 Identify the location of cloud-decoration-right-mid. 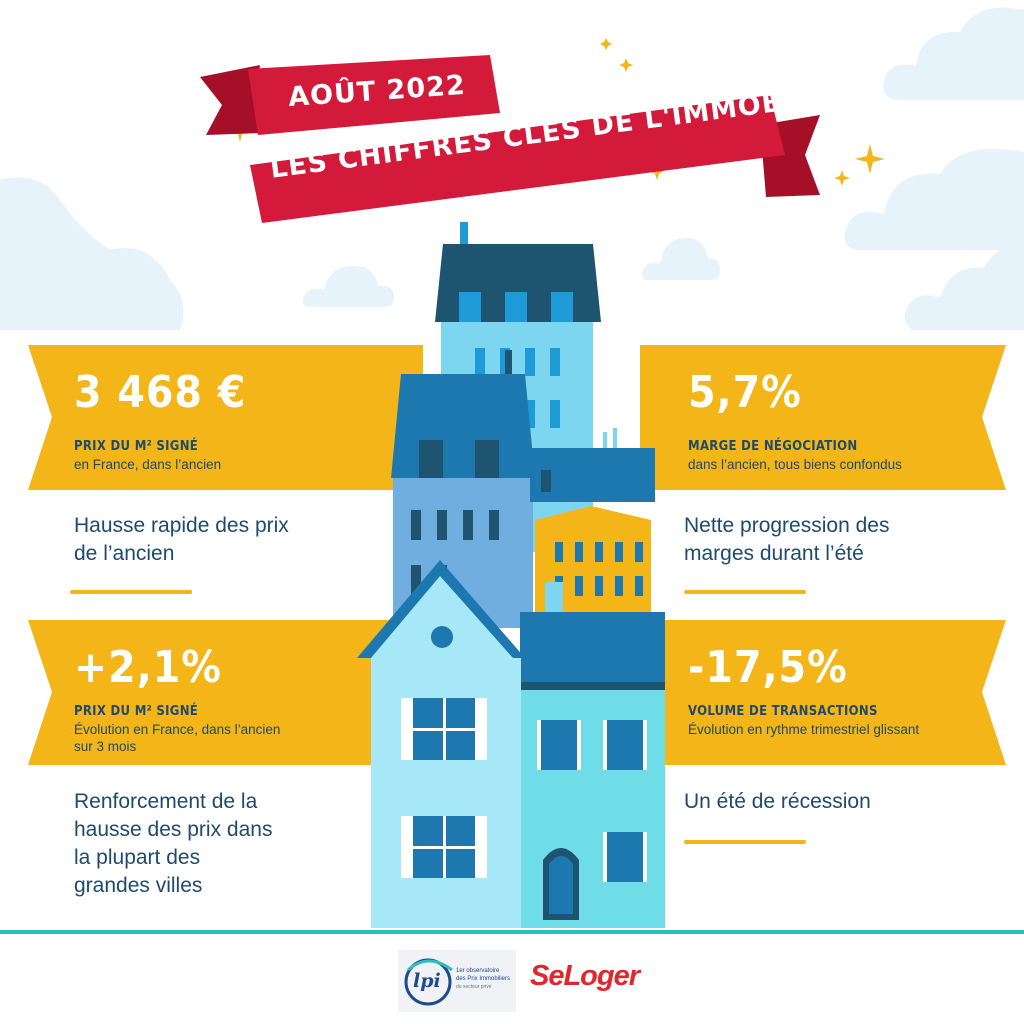
(934, 199).